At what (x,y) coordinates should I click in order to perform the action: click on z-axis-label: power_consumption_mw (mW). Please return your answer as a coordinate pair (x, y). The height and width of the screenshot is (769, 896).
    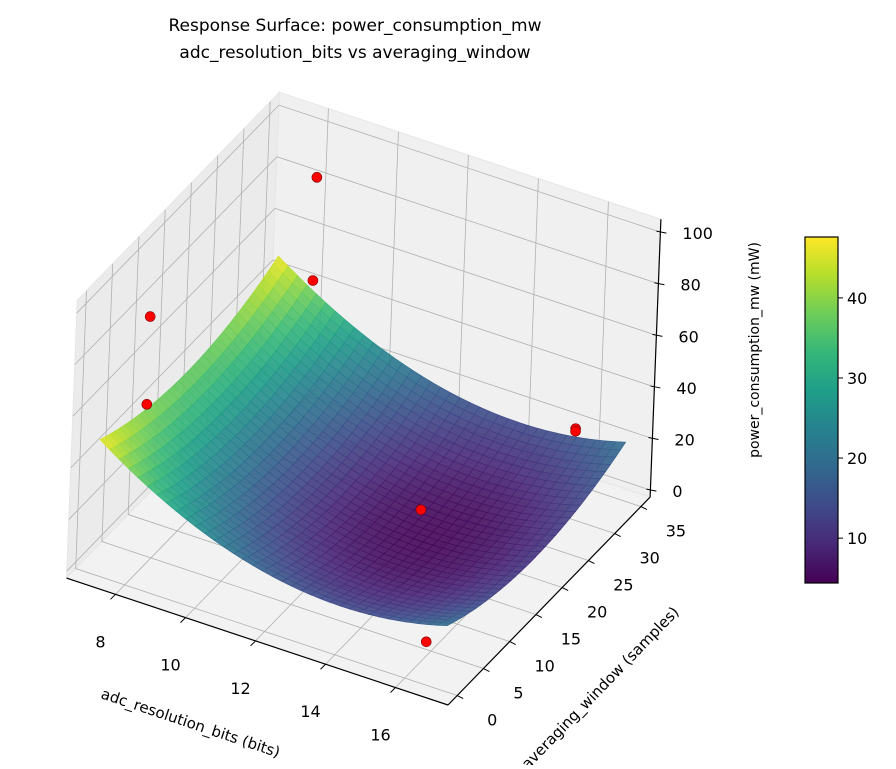
    Looking at the image, I should click on (755, 350).